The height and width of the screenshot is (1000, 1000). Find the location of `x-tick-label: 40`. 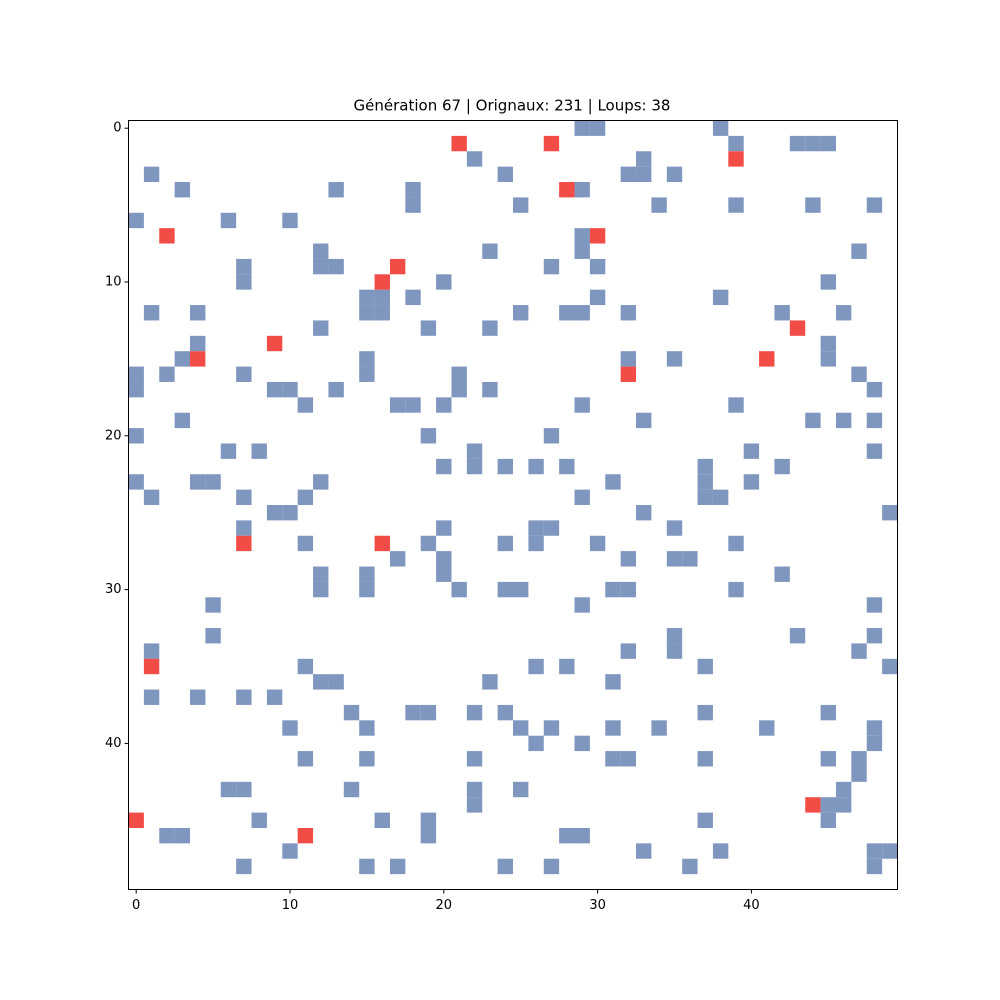

x-tick-label: 40 is located at coordinates (751, 905).